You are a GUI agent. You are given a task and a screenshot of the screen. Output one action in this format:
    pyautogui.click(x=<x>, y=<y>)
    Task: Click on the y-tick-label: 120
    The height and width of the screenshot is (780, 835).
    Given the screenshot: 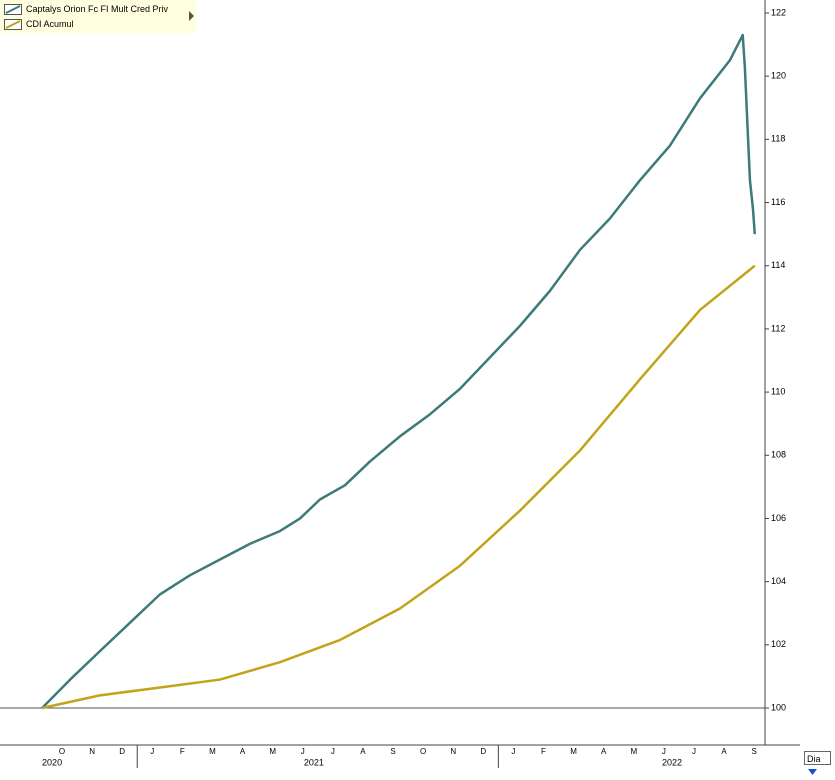 What is the action you would take?
    pyautogui.click(x=778, y=76)
    